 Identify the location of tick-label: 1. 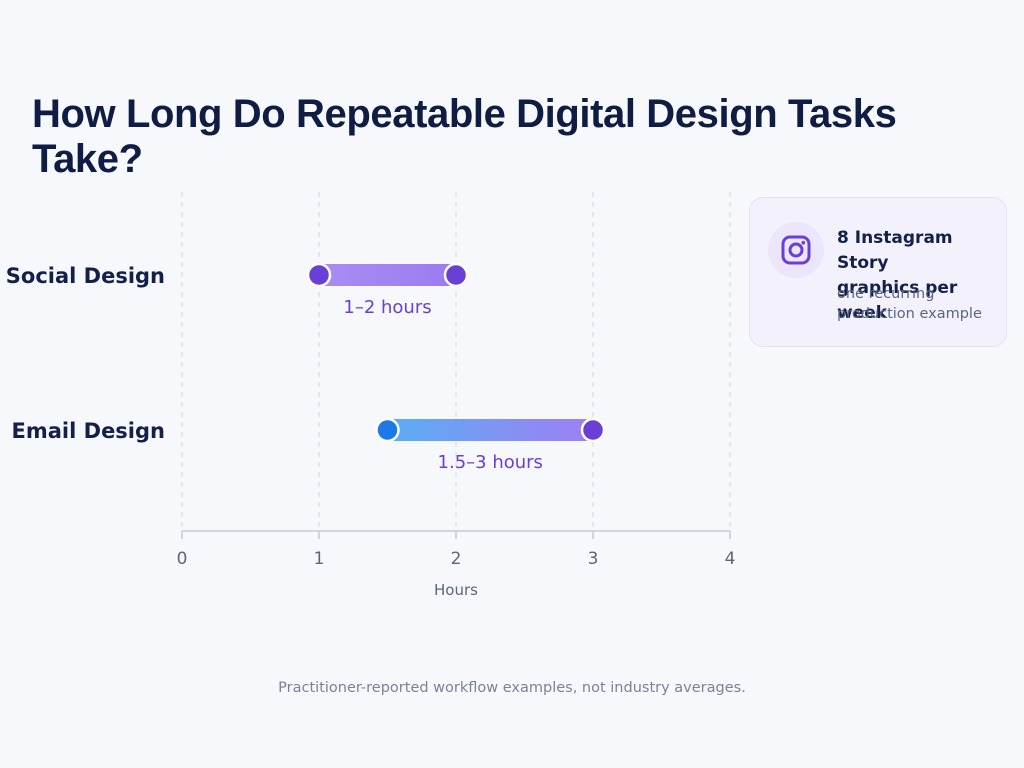
(319, 559).